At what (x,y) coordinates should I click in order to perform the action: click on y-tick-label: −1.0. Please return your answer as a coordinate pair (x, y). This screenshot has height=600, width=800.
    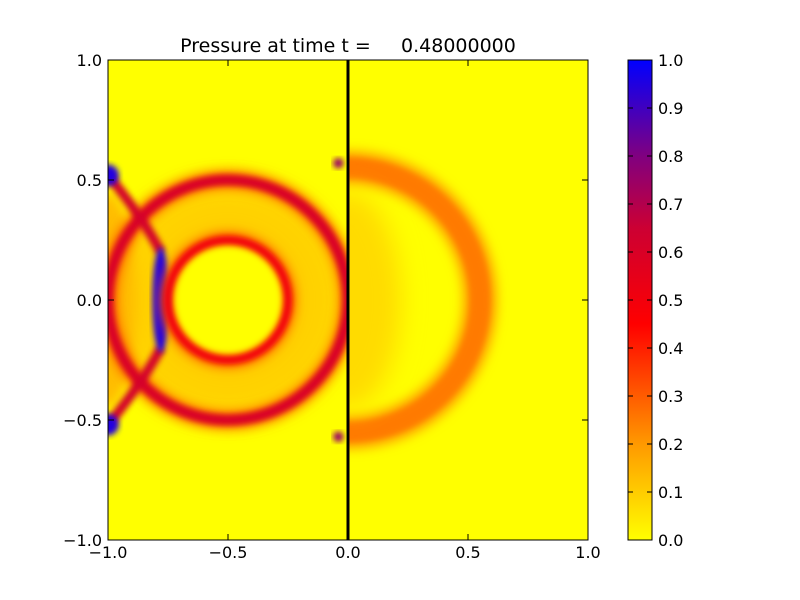
    Looking at the image, I should click on (82, 540).